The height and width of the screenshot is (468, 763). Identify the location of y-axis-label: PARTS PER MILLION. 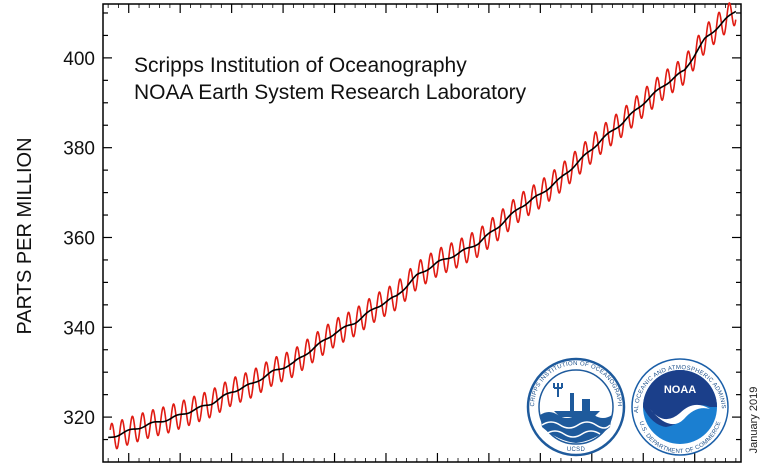
(25, 235).